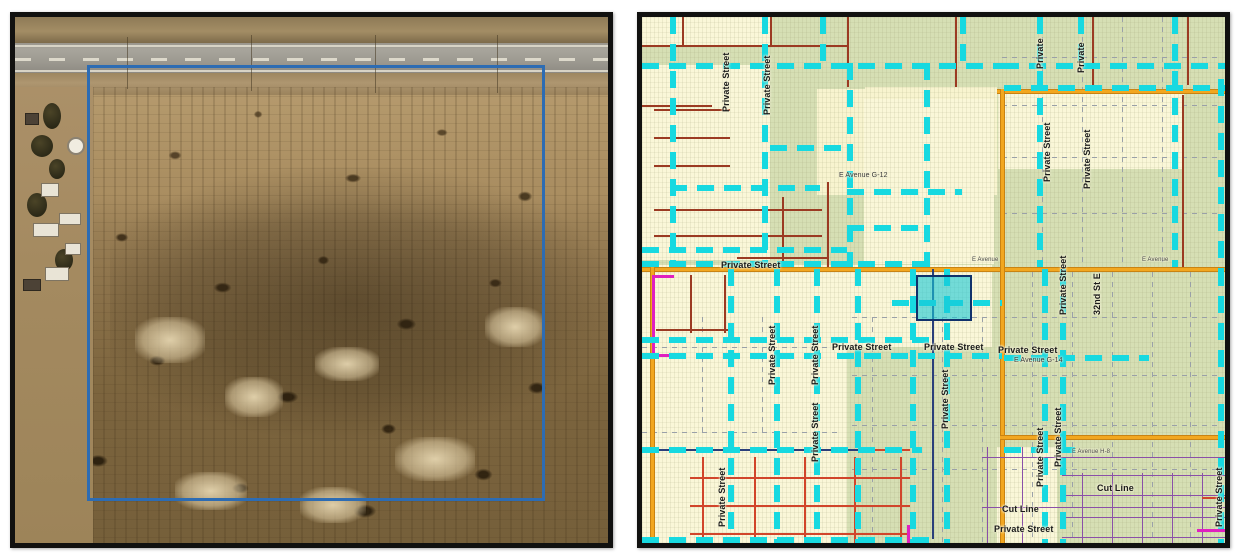 Image resolution: width=1240 pixels, height=560 pixels. What do you see at coordinates (311, 59) in the screenshot?
I see `road-center-dashes` at bounding box center [311, 59].